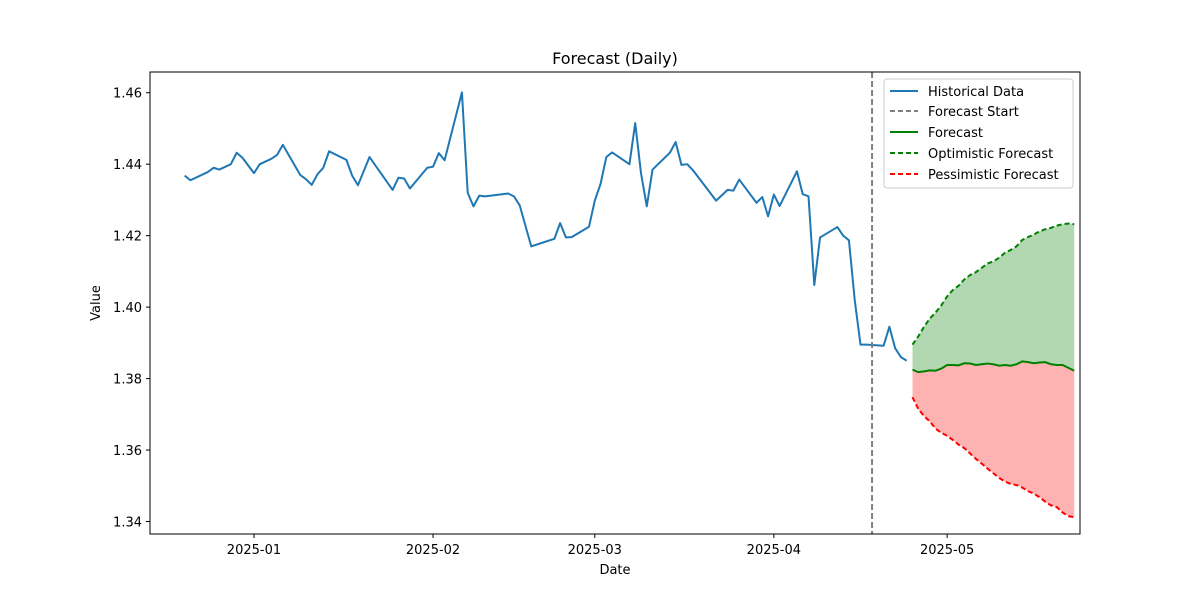 The height and width of the screenshot is (600, 1200). I want to click on y-tick-label: 1.40, so click(127, 308).